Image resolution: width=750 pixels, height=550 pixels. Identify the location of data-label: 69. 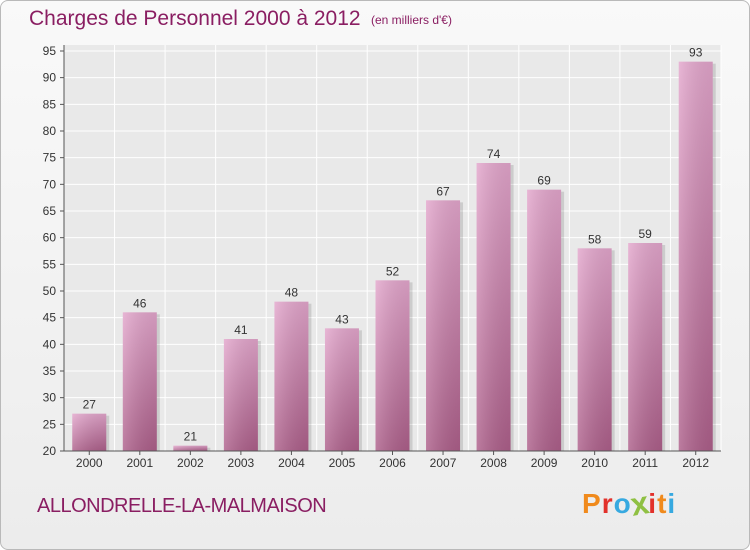
(544, 181).